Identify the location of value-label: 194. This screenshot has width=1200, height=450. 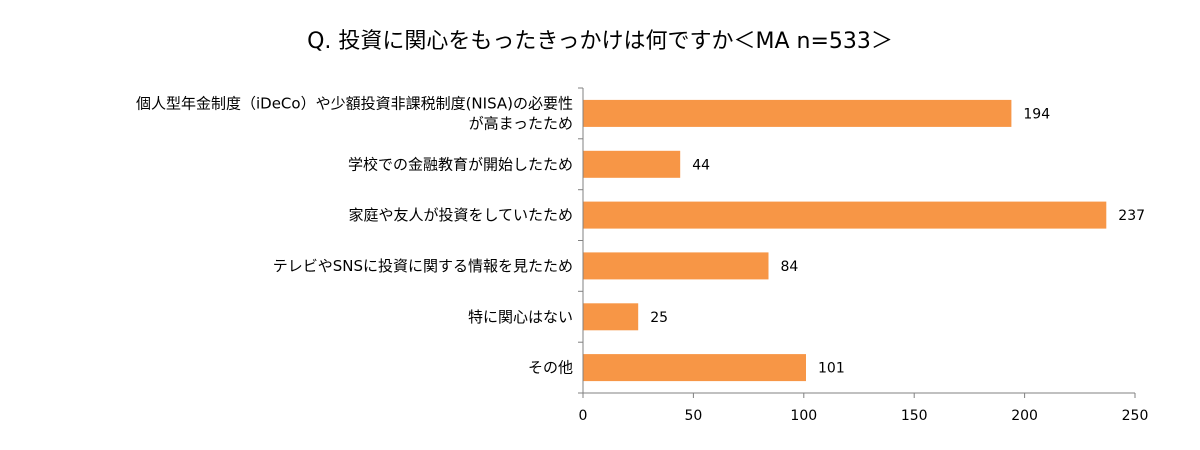
(1036, 114).